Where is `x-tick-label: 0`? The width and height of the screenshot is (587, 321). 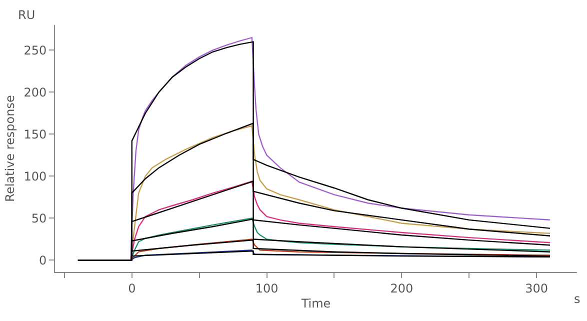
x-tick-label: 0 is located at coordinates (132, 288).